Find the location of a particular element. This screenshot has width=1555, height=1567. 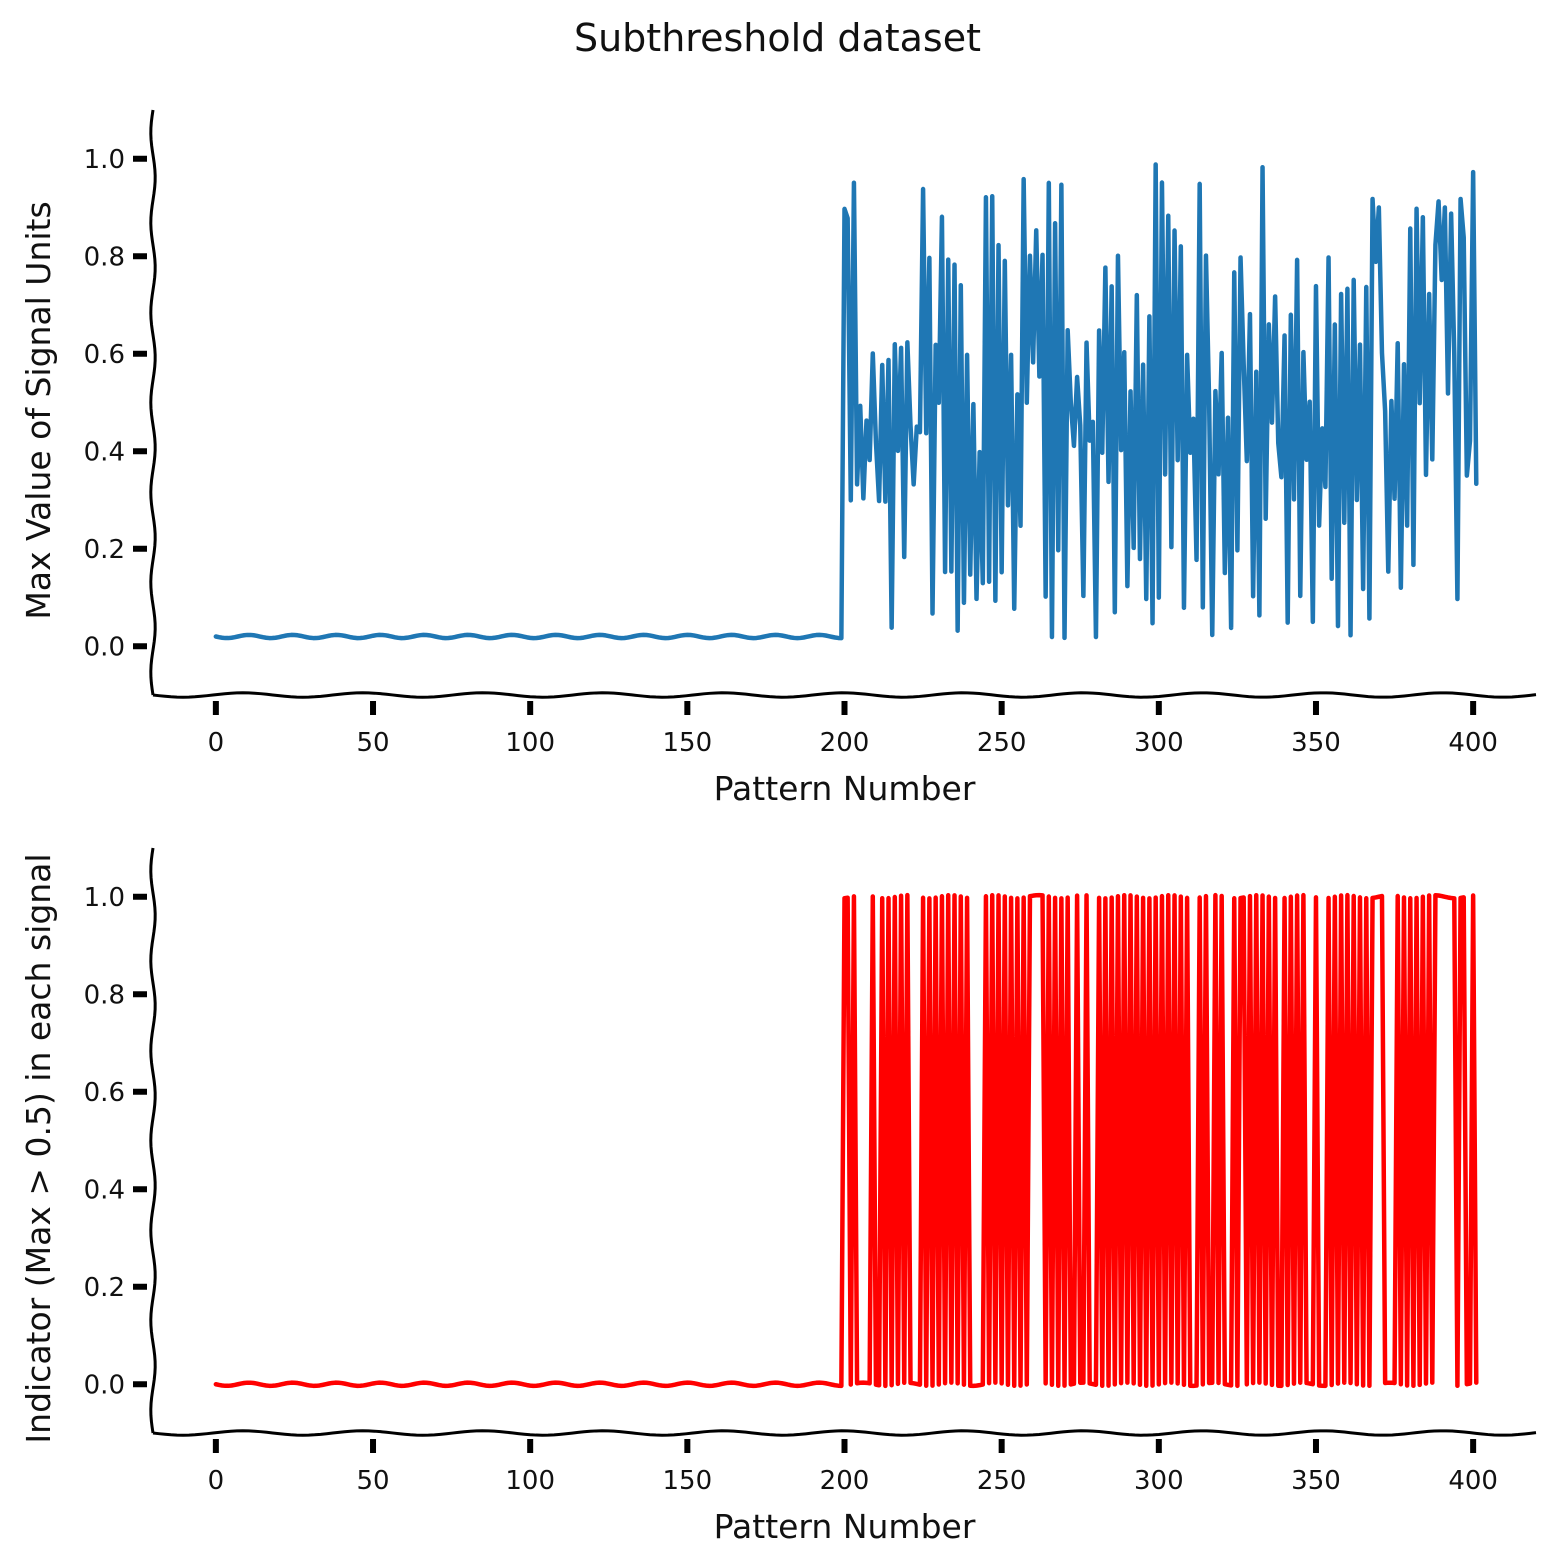

figure-title: Subthreshold dataset is located at coordinates (777, 38).